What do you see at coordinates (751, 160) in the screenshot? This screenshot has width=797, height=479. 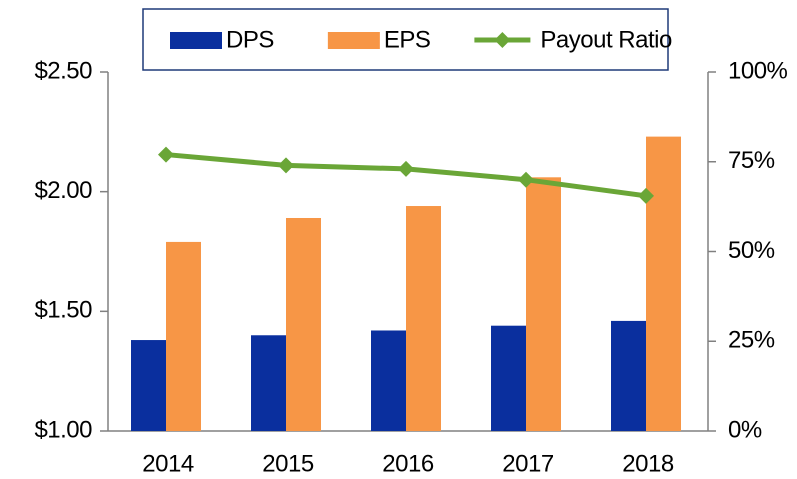 I see `y2-tick-label: 75%` at bounding box center [751, 160].